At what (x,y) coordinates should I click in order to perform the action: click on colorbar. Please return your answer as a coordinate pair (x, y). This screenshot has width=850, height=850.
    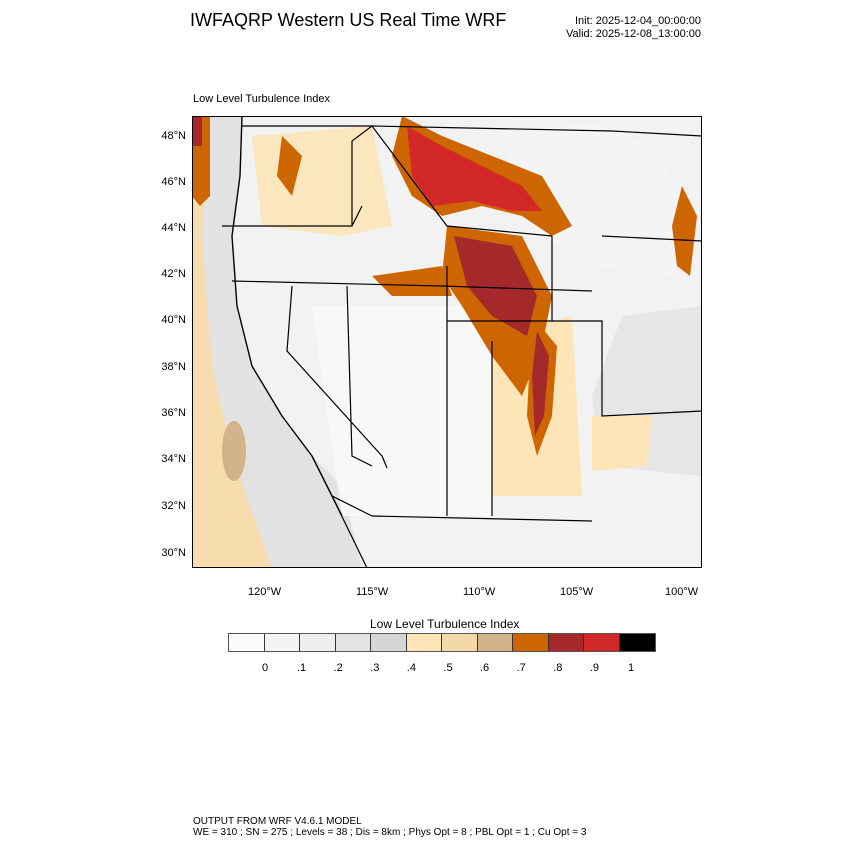
    Looking at the image, I should click on (442, 642).